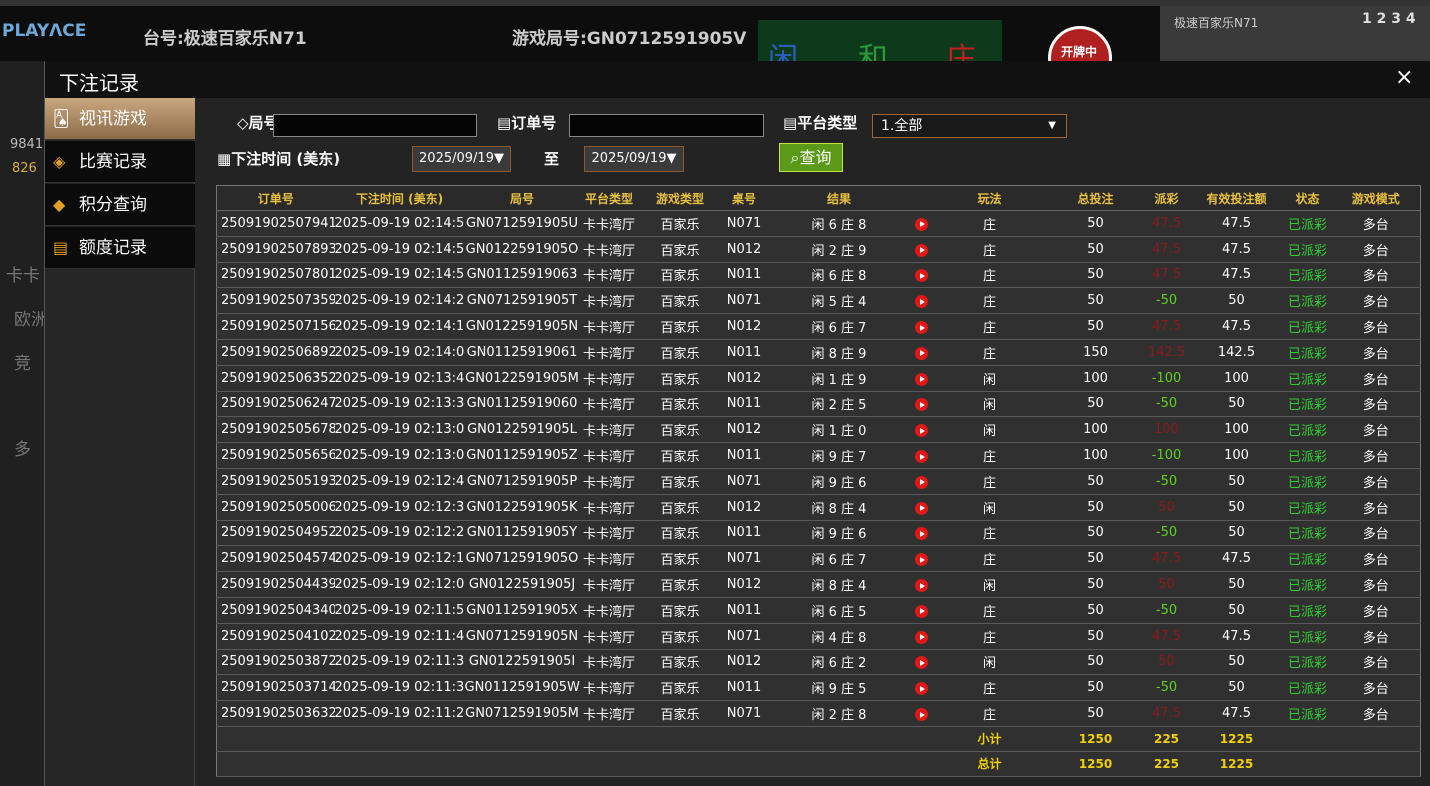  What do you see at coordinates (1166, 404) in the screenshot?
I see `cell: -50` at bounding box center [1166, 404].